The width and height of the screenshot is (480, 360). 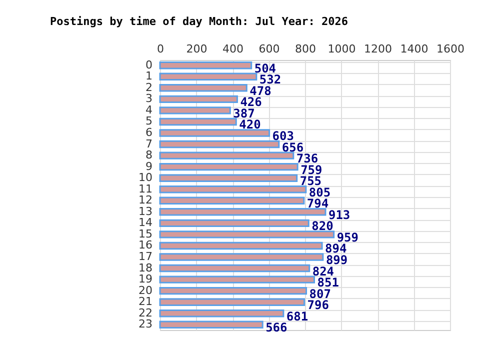 What do you see at coordinates (336, 249) in the screenshot?
I see `data-label: 894` at bounding box center [336, 249].